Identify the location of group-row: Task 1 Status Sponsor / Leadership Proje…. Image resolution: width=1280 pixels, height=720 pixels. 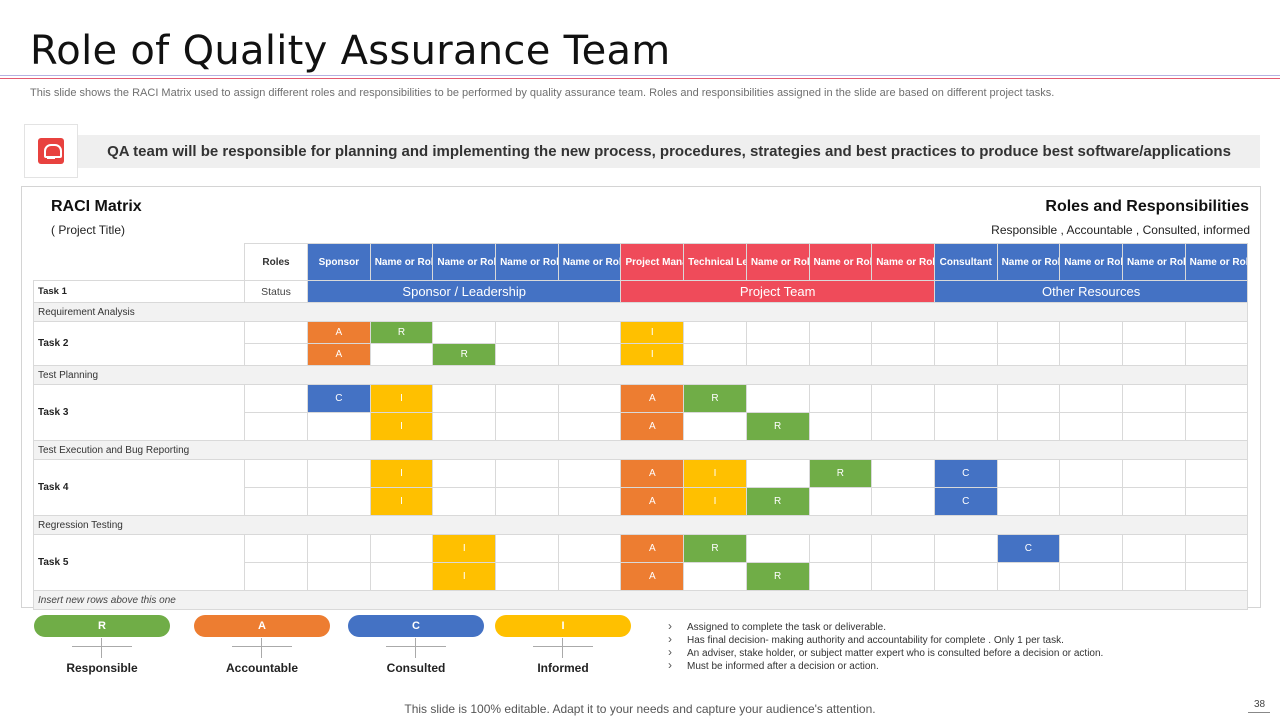
(641, 291).